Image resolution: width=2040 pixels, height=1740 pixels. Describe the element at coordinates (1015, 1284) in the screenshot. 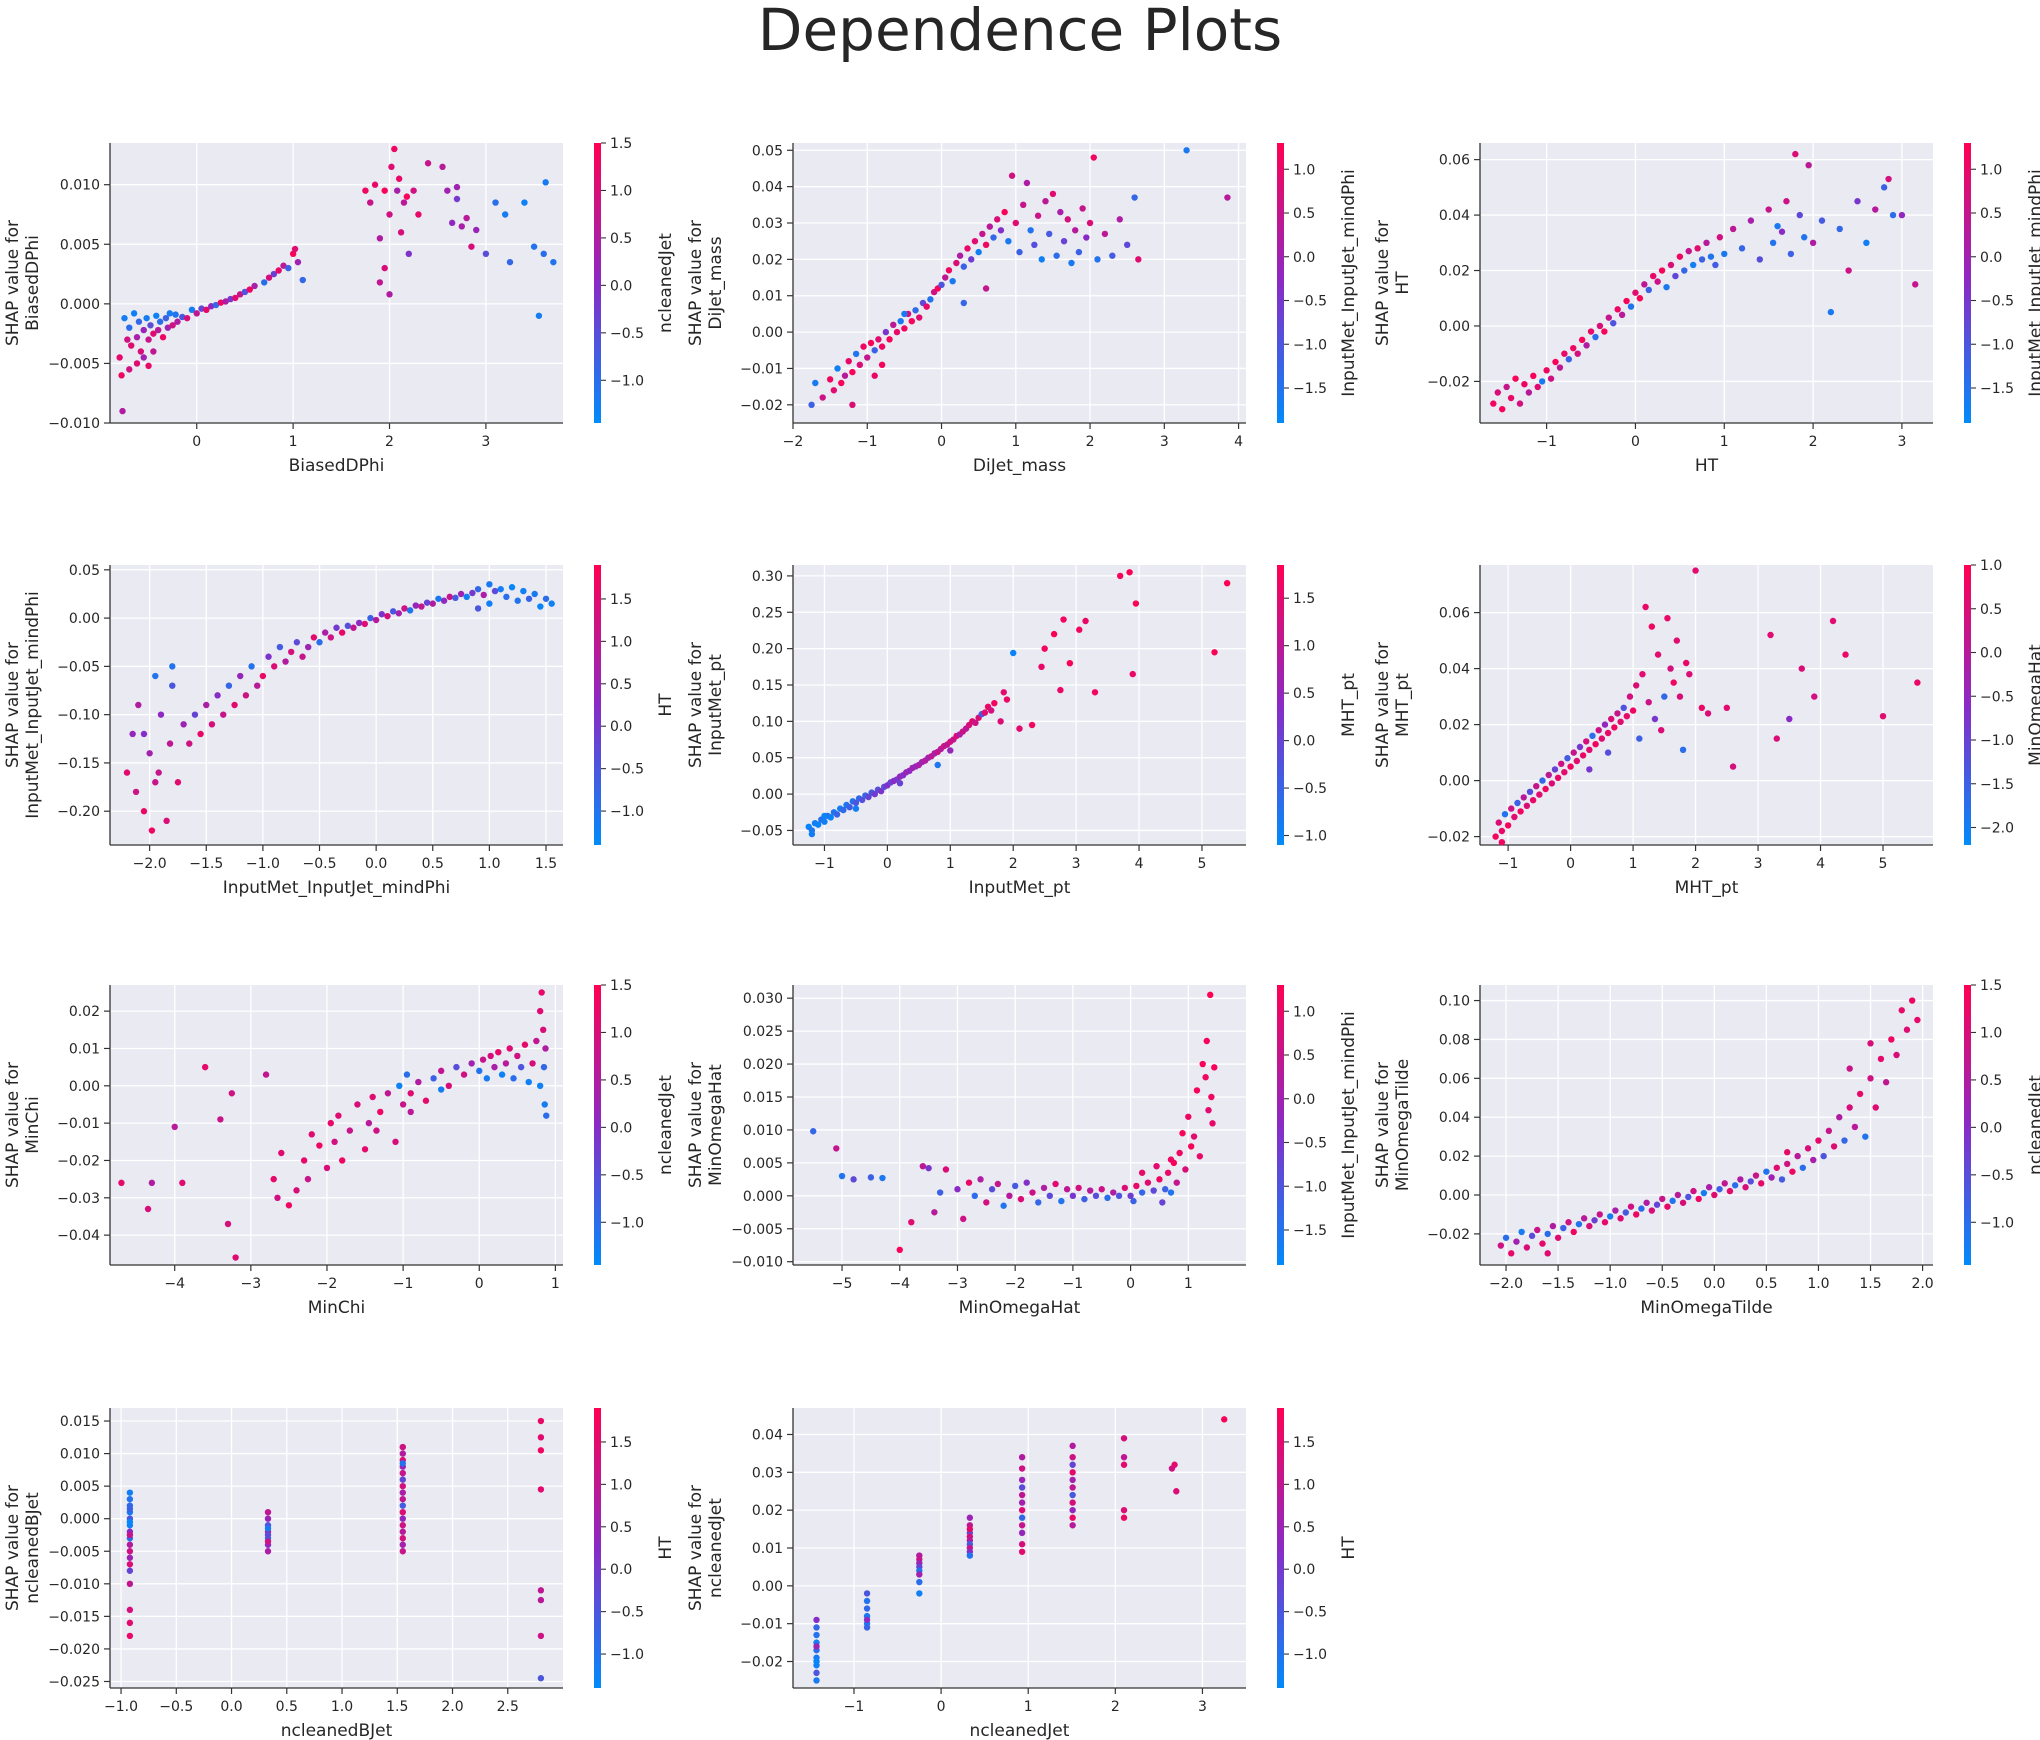

I see `x-tick-label: −2` at that location.